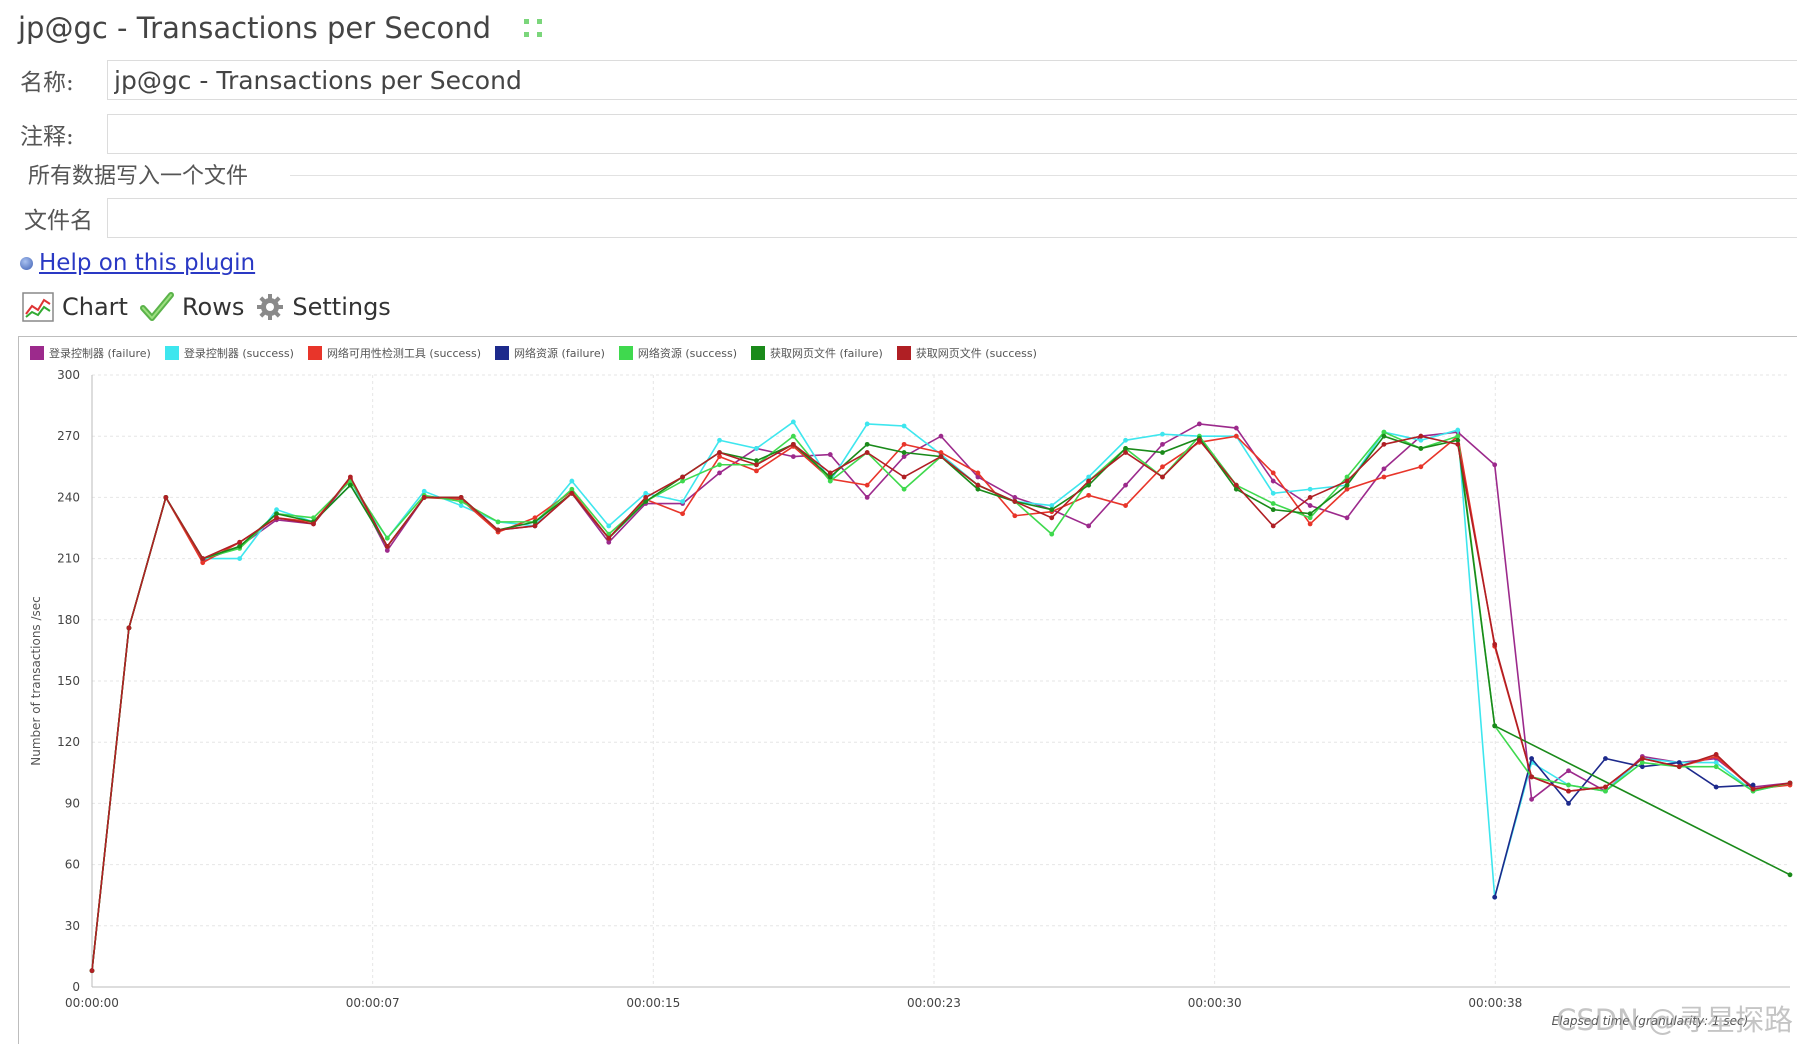 Image resolution: width=1797 pixels, height=1044 pixels. I want to click on help-row: Help on this plugin, so click(137, 263).